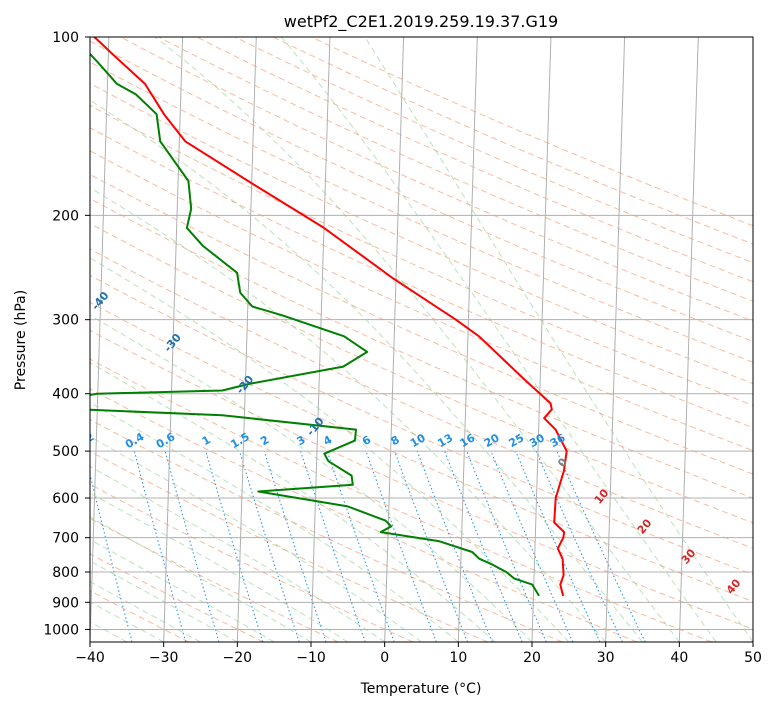  I want to click on mixing-ratio-label: 0.1, so click(37, 440).